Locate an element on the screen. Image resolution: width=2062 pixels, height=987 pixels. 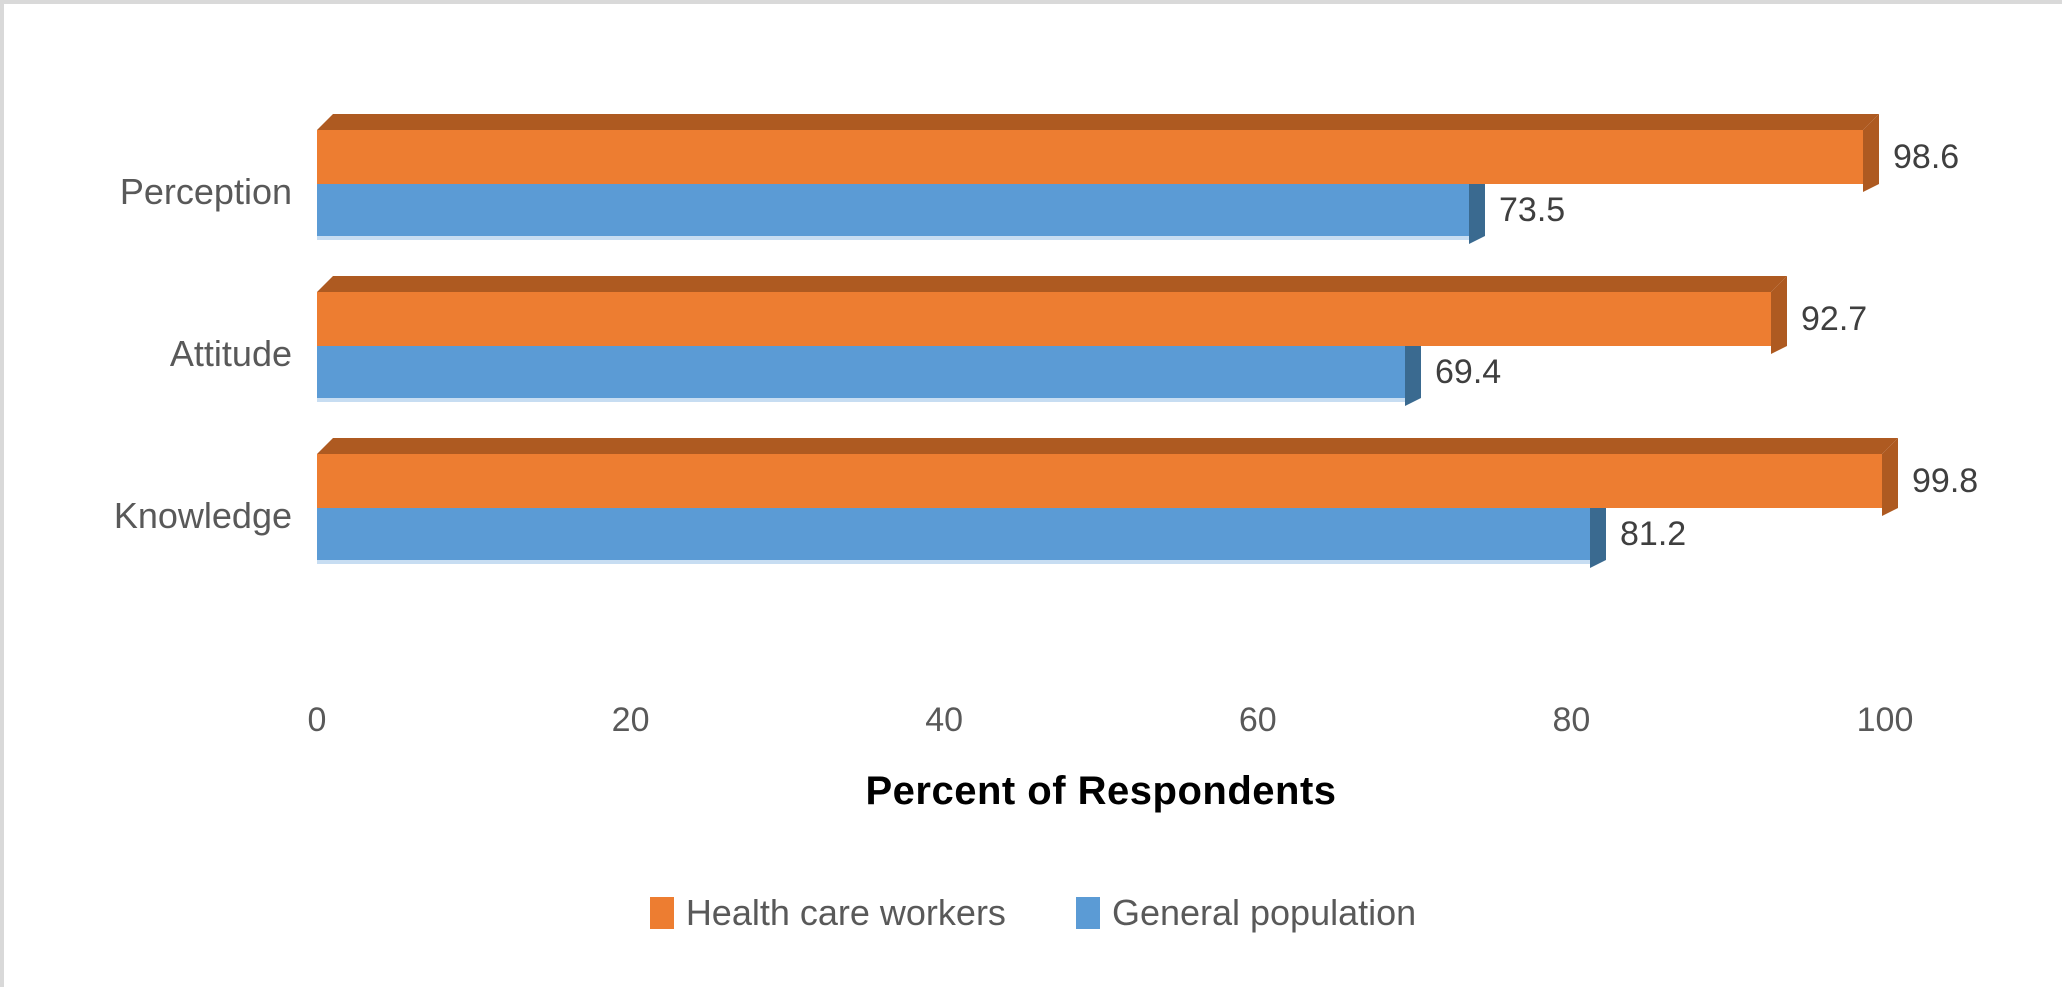
x-axis-tick-40: 40 is located at coordinates (944, 720).